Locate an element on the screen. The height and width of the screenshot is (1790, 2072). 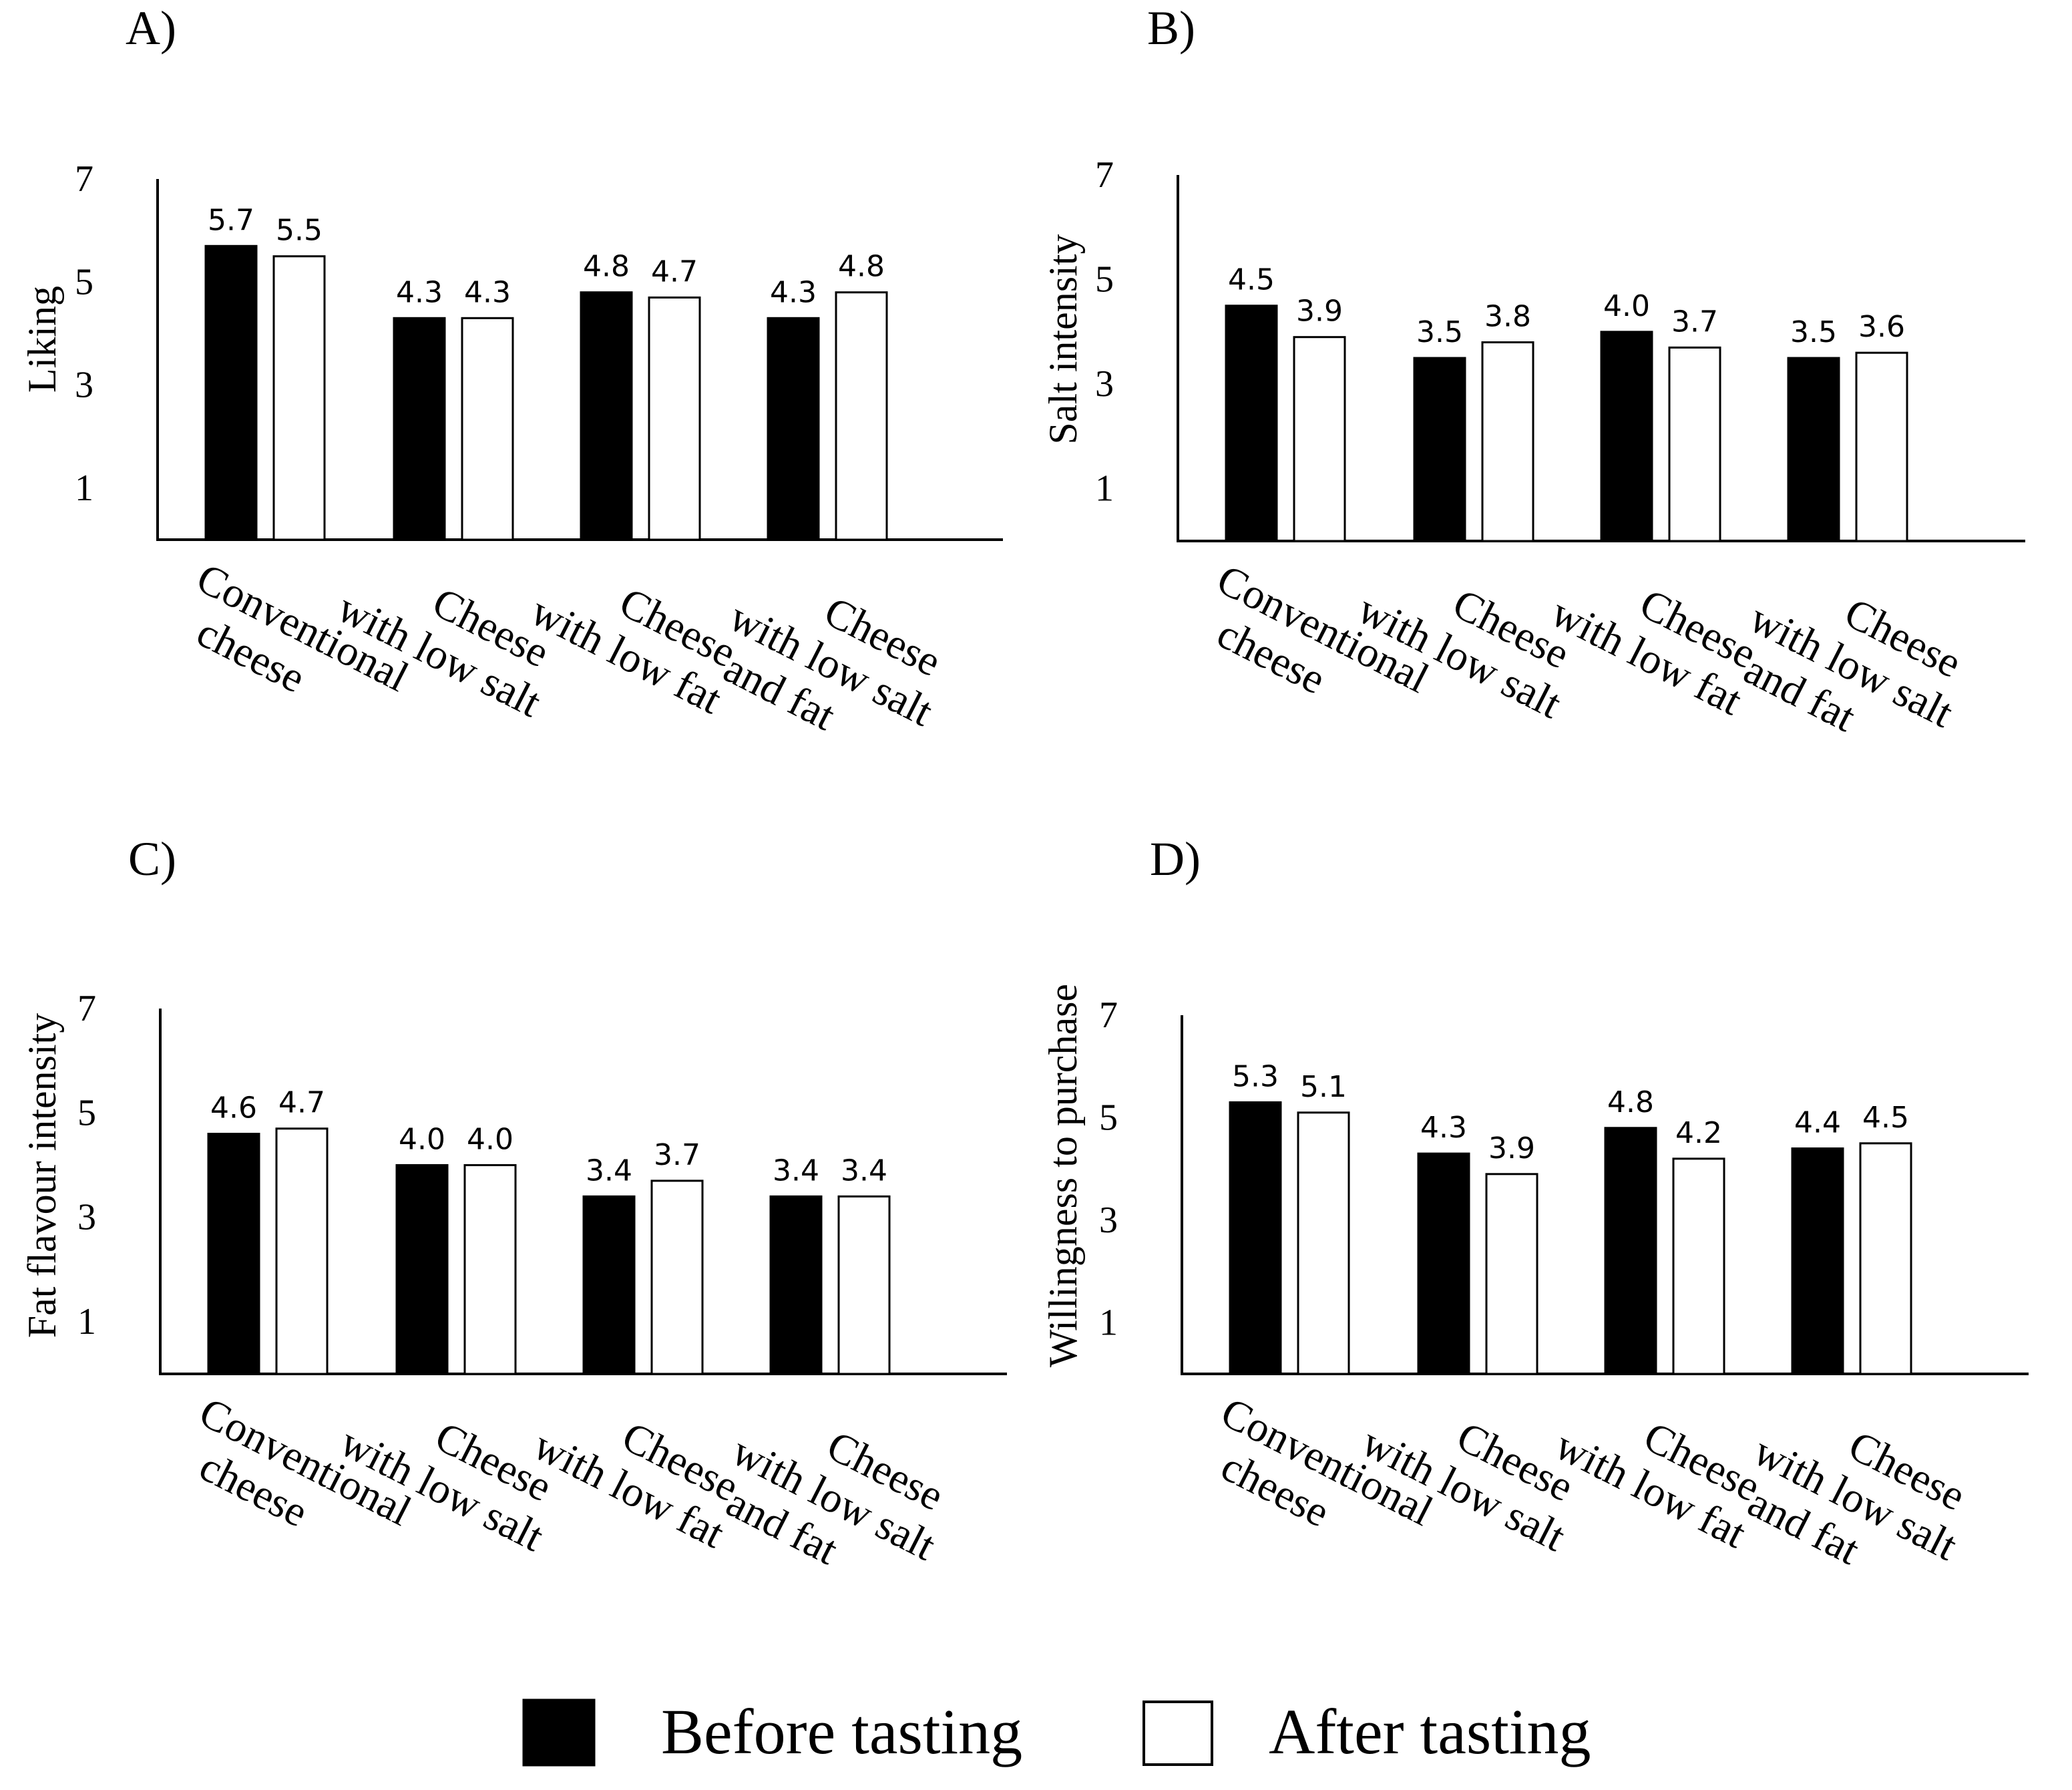
legend-swatch-before is located at coordinates (559, 1732).